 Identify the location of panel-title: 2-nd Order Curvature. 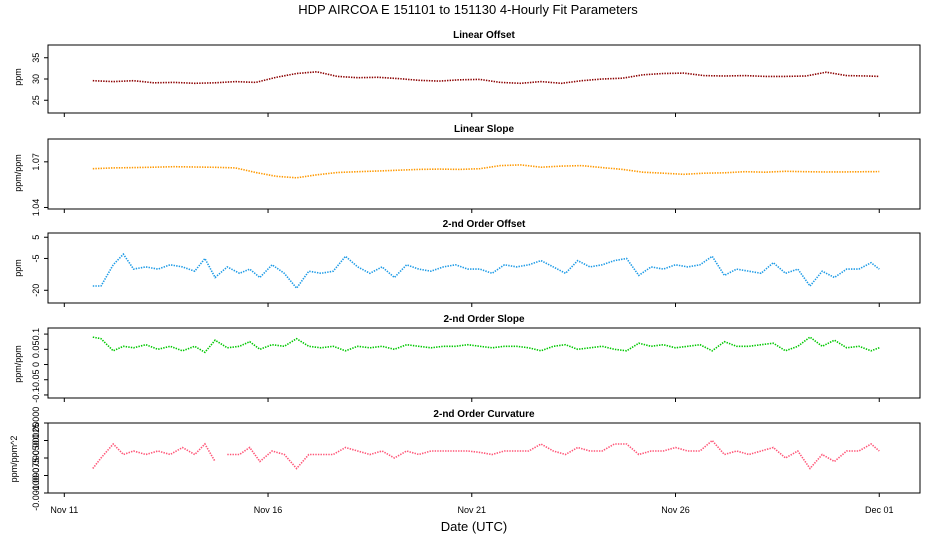
(484, 414).